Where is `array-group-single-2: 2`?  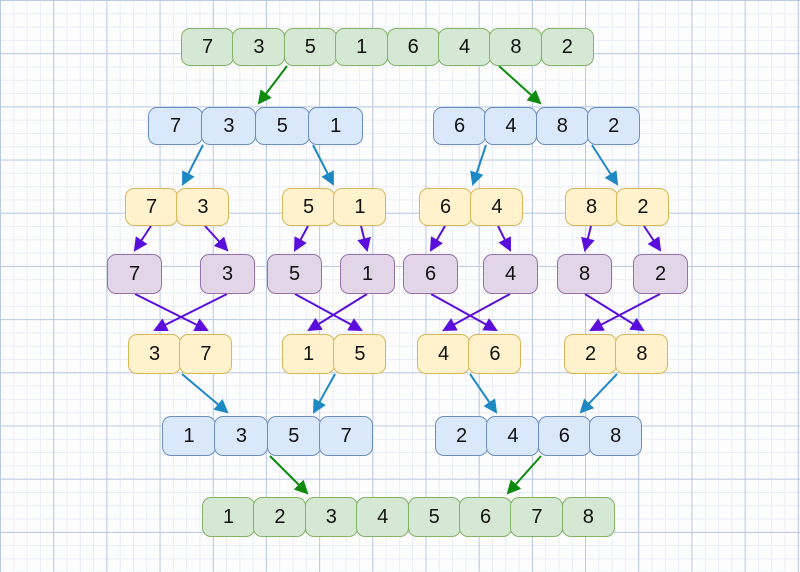
array-group-single-2: 2 is located at coordinates (660, 274).